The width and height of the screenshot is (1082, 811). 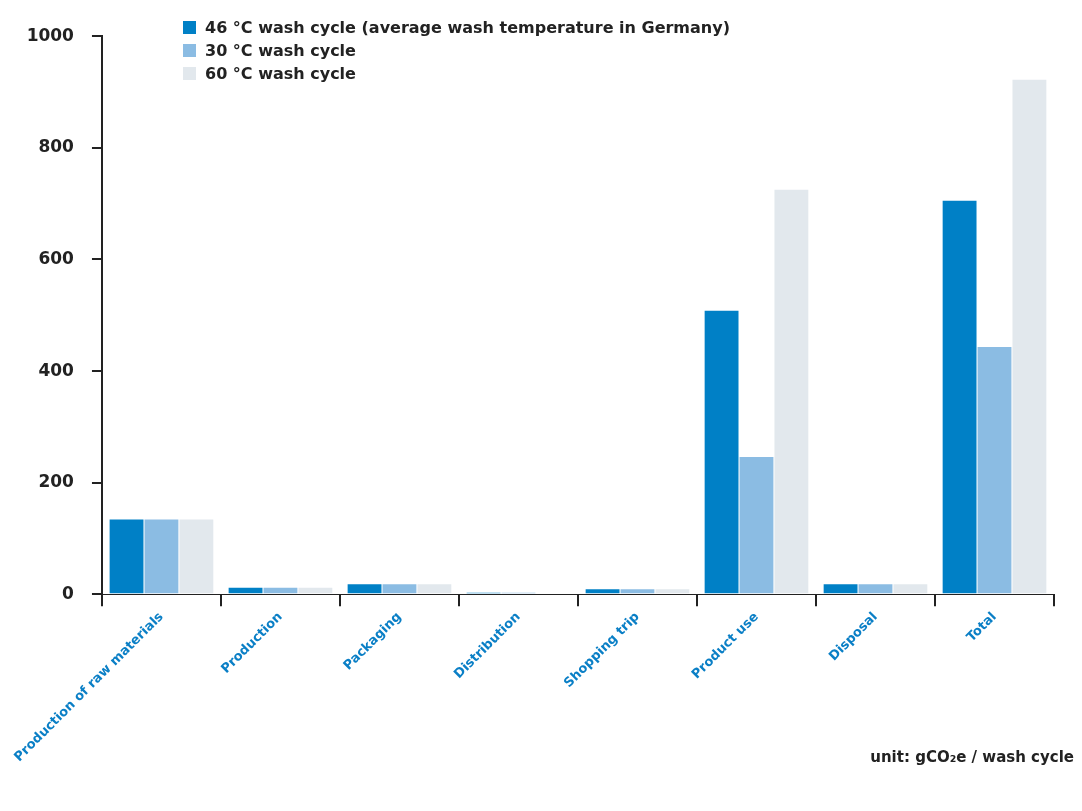 I want to click on legend-label: 46 °C wash cycle (average wash temperature in Germany), so click(x=467, y=27).